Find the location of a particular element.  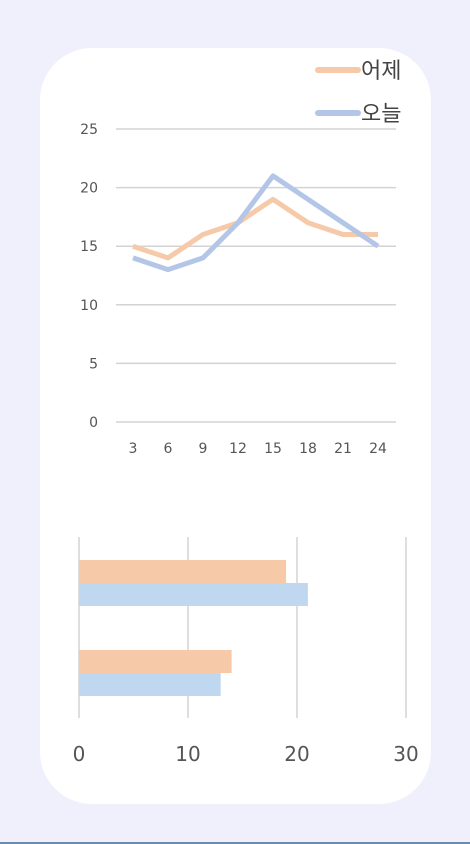

x-tick-label: 15 is located at coordinates (273, 449).